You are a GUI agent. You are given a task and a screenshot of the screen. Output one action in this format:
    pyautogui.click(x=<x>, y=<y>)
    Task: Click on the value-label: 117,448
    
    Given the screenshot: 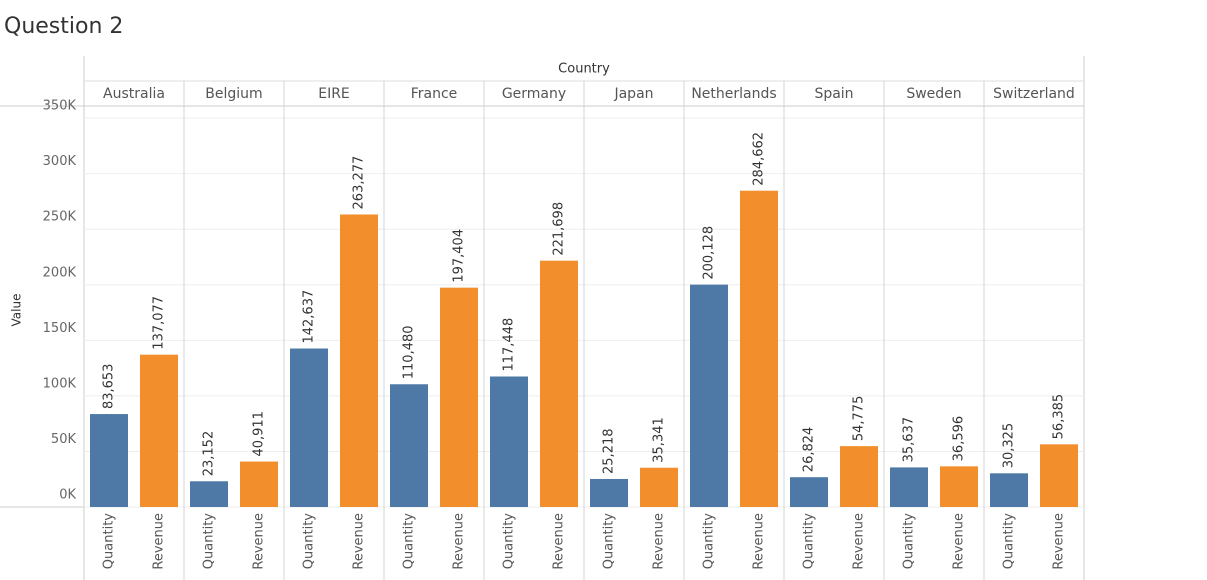 What is the action you would take?
    pyautogui.click(x=509, y=345)
    